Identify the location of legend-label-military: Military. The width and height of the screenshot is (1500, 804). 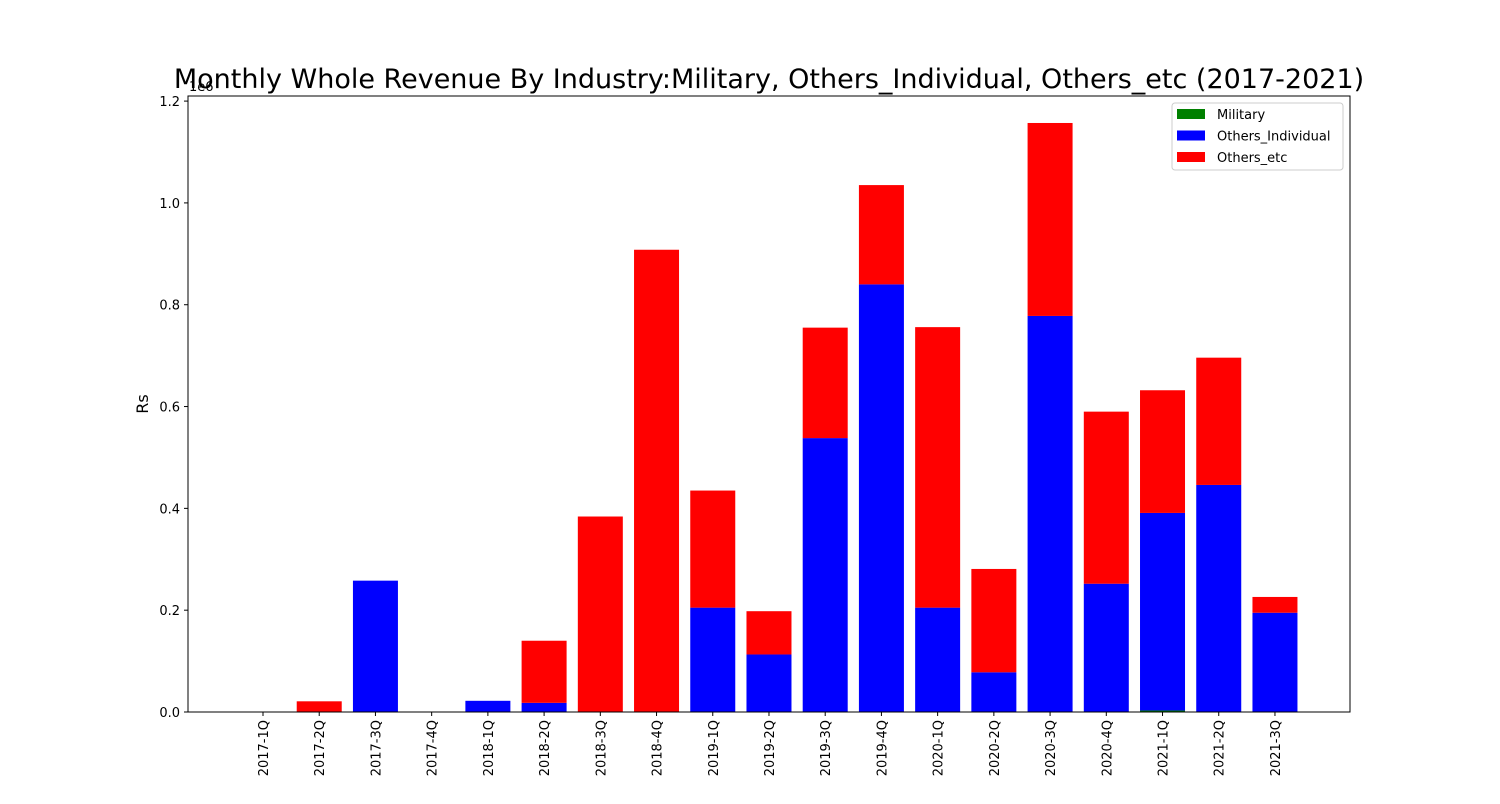
(1241, 115).